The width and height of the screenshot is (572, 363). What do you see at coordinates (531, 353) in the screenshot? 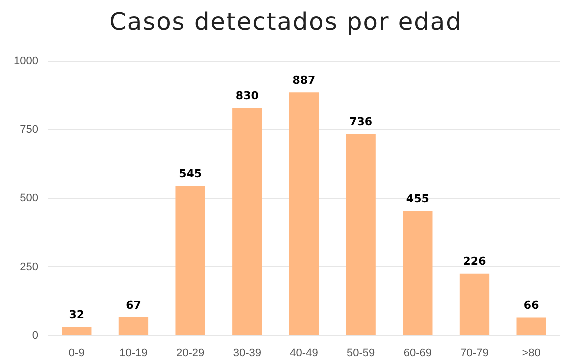
I see `x-tick-label: >80` at bounding box center [531, 353].